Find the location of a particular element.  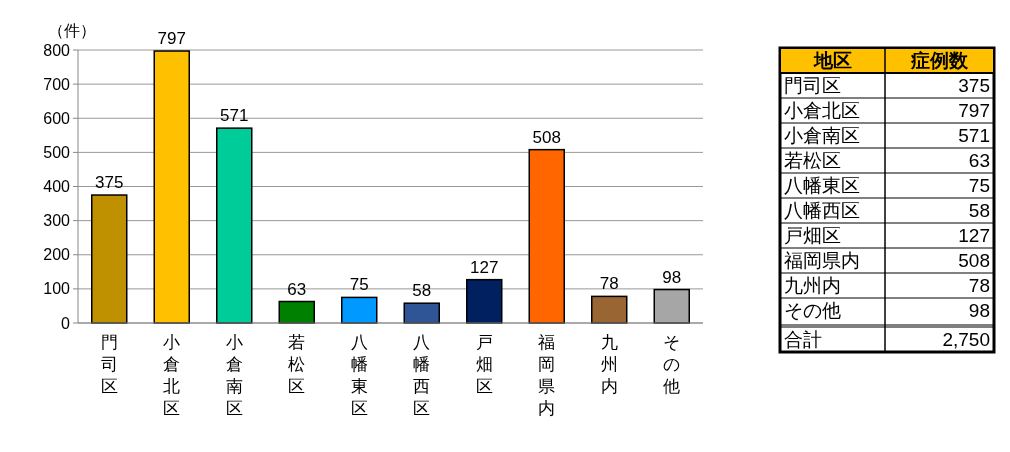

y-tick-label: 200 is located at coordinates (57, 255).